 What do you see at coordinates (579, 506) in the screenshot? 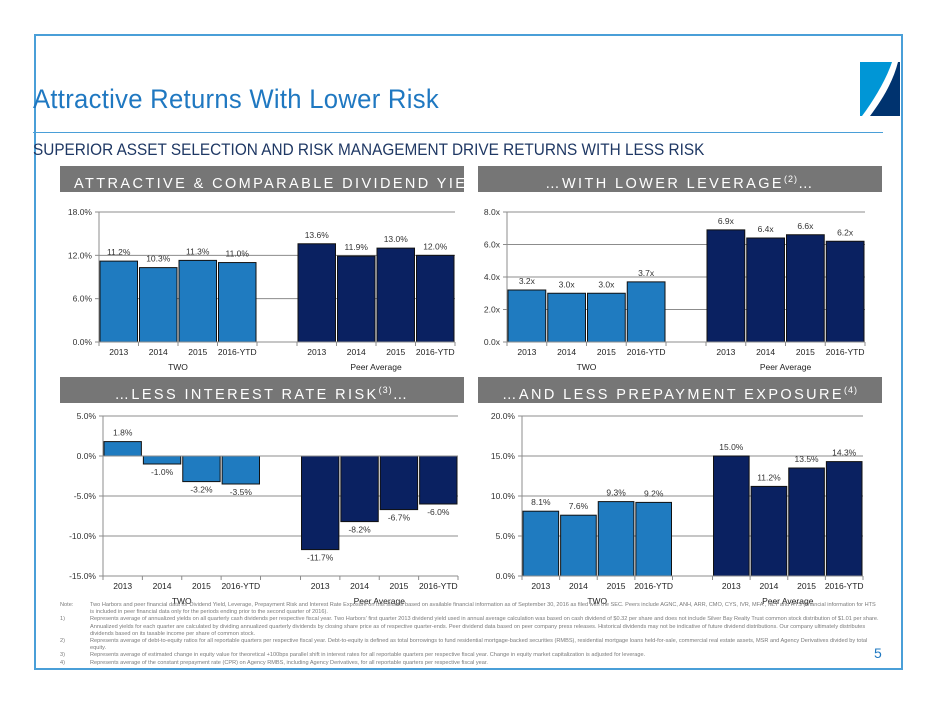
I see `data-label: 7.6%` at bounding box center [579, 506].